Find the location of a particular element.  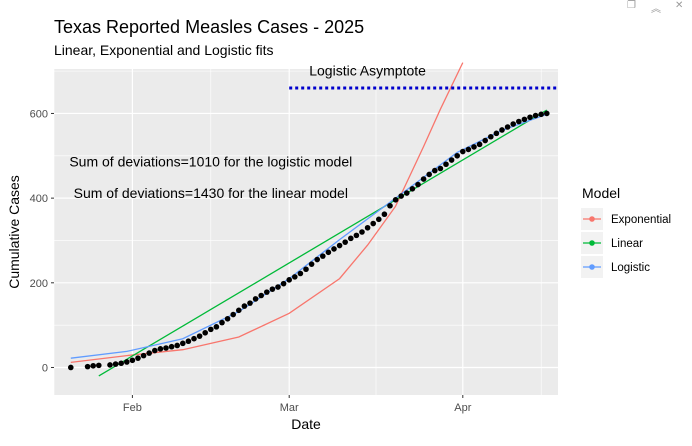

x-axis-label: Date is located at coordinates (306, 424).